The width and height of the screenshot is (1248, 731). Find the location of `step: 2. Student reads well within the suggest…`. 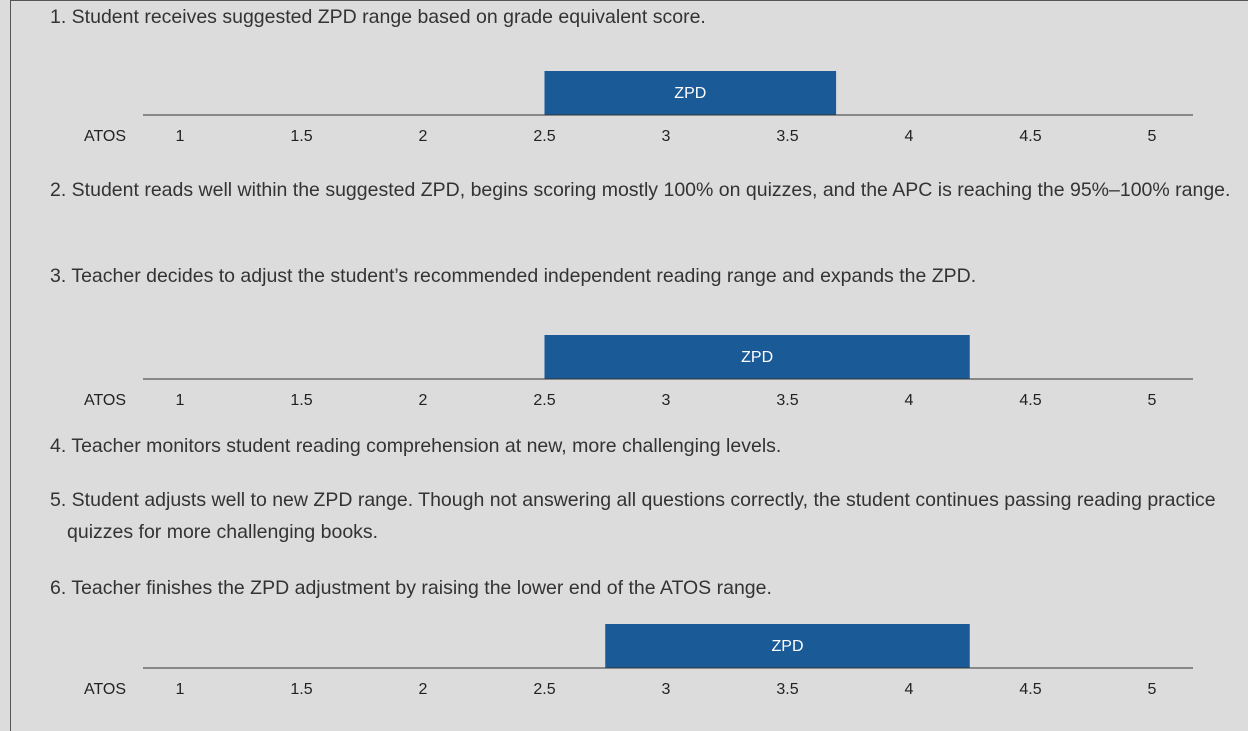

step: 2. Student reads well within the suggest… is located at coordinates (640, 190).